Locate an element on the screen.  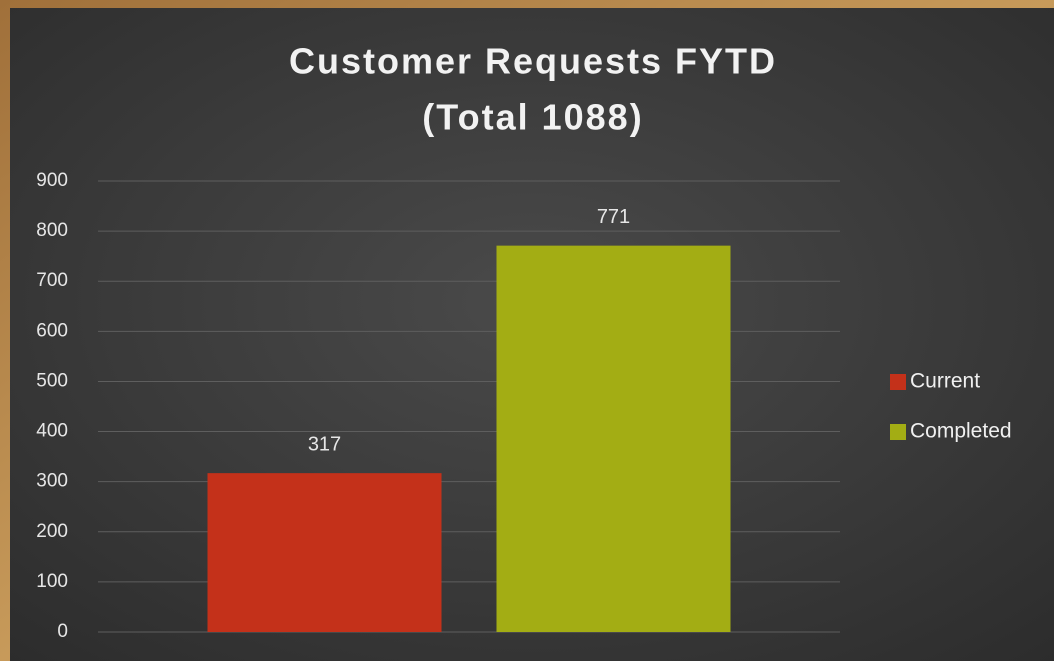
chart-subtitle: (Total 1088) is located at coordinates (532, 117).